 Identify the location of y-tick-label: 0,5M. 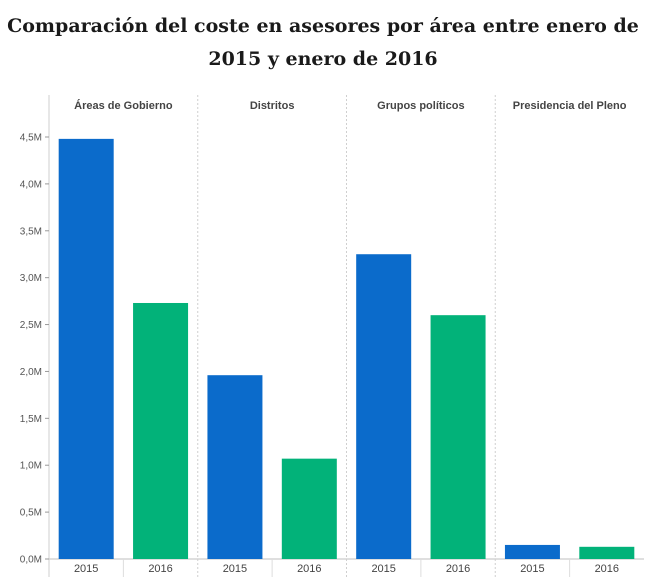
(31, 513).